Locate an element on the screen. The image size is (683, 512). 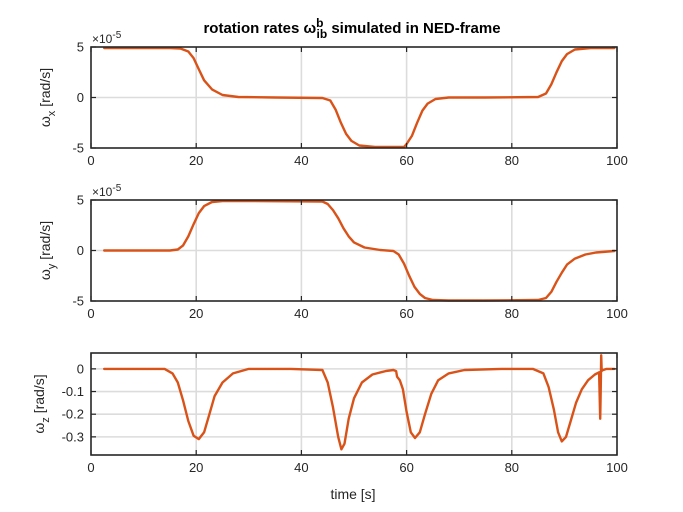
y-tick-label: -0.2 is located at coordinates (73, 414).